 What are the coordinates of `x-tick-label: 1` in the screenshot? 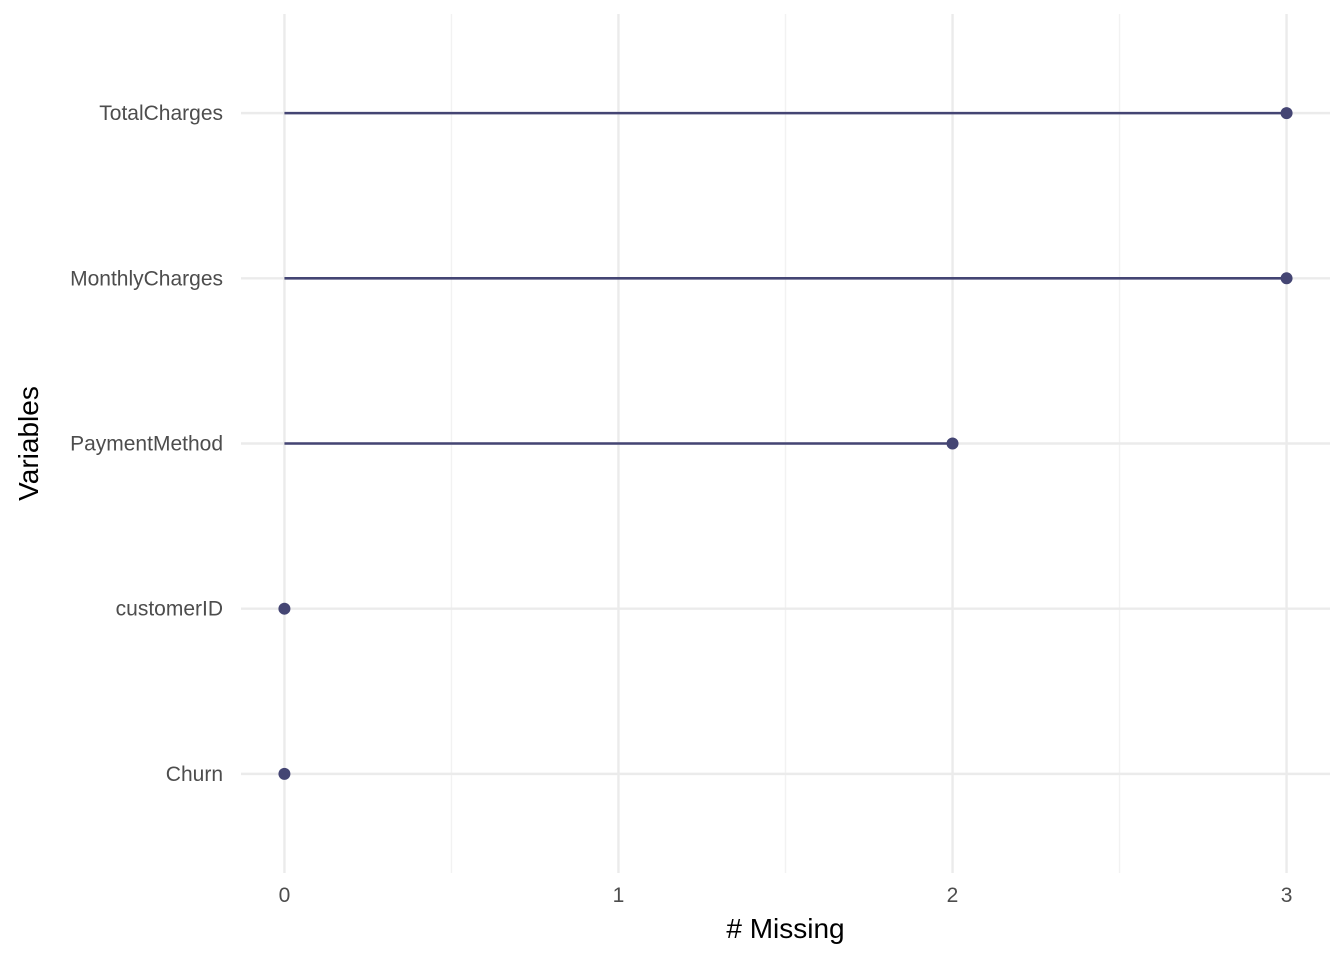 It's located at (619, 895).